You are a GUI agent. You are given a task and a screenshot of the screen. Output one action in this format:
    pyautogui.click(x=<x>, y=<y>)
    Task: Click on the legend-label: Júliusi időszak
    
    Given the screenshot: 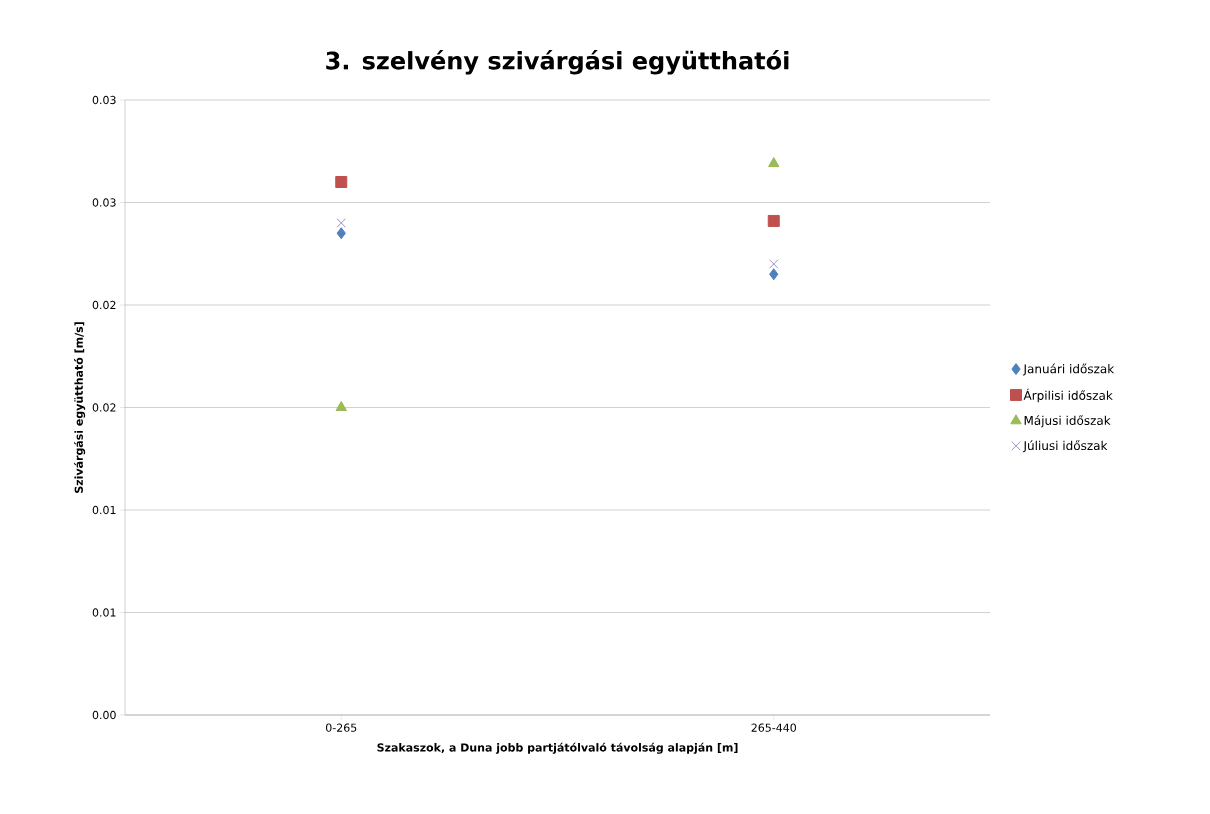 What is the action you would take?
    pyautogui.click(x=1065, y=446)
    